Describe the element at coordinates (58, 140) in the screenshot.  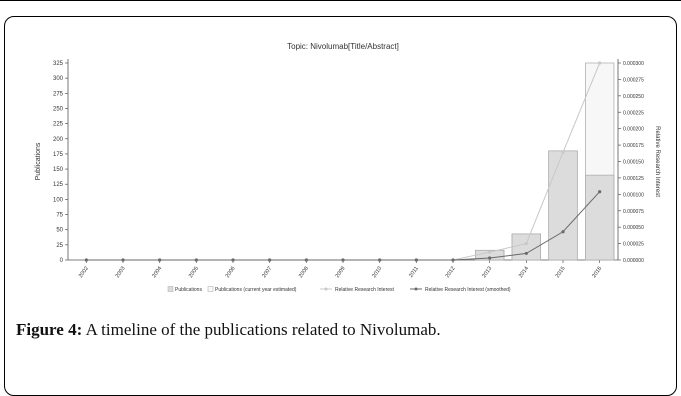
I see `y-tick-label: 200` at that location.